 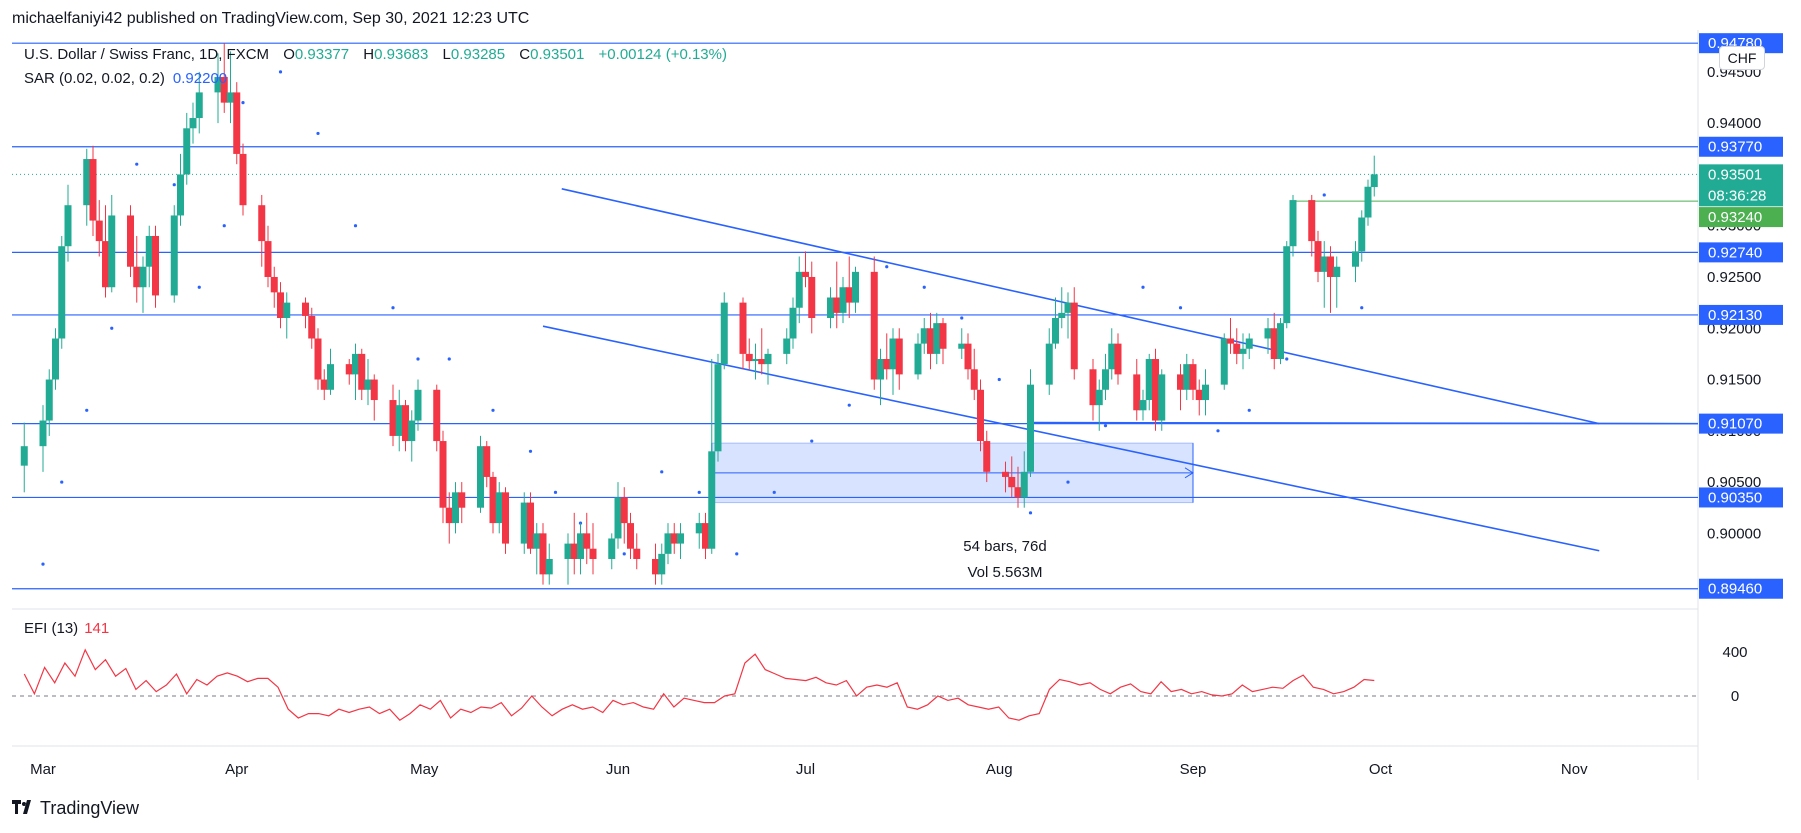 I want to click on time-axis: Mar Apr May Jun Jul Aug Sep Oct Nov, so click(x=809, y=769).